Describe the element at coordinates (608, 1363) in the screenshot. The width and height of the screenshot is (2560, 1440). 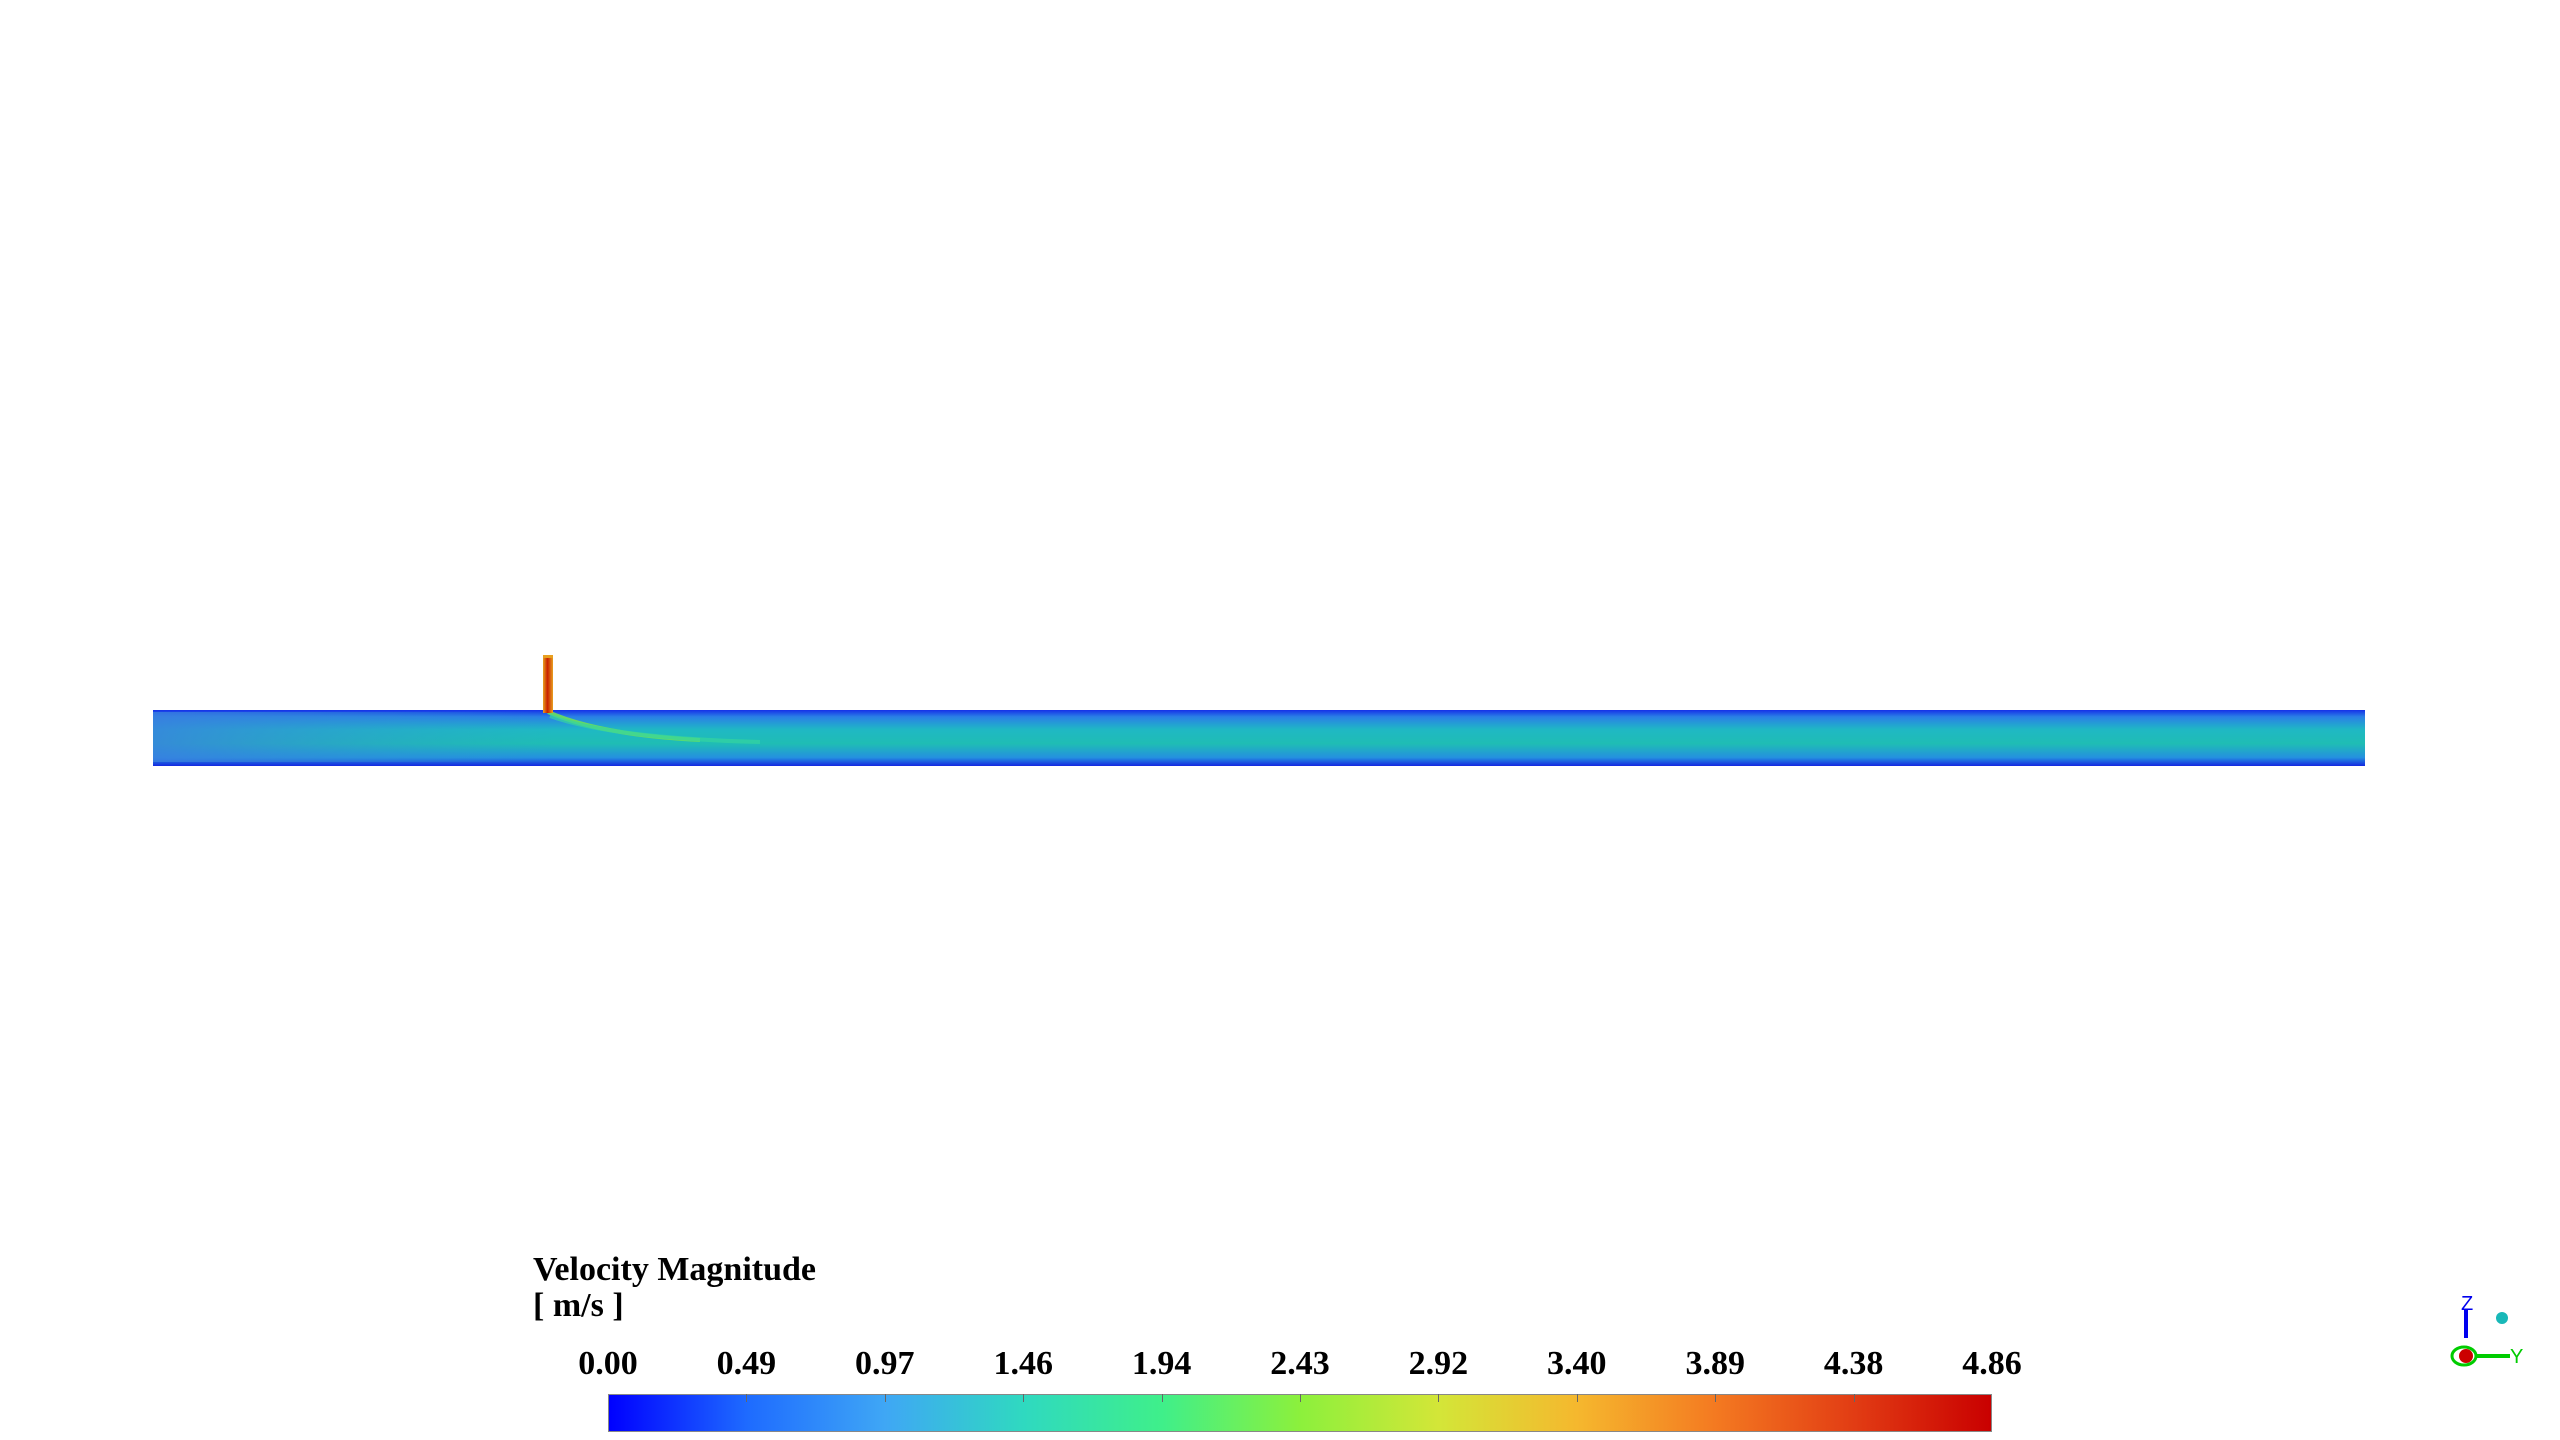
I see `colorbar-tick-label: 0.00` at that location.